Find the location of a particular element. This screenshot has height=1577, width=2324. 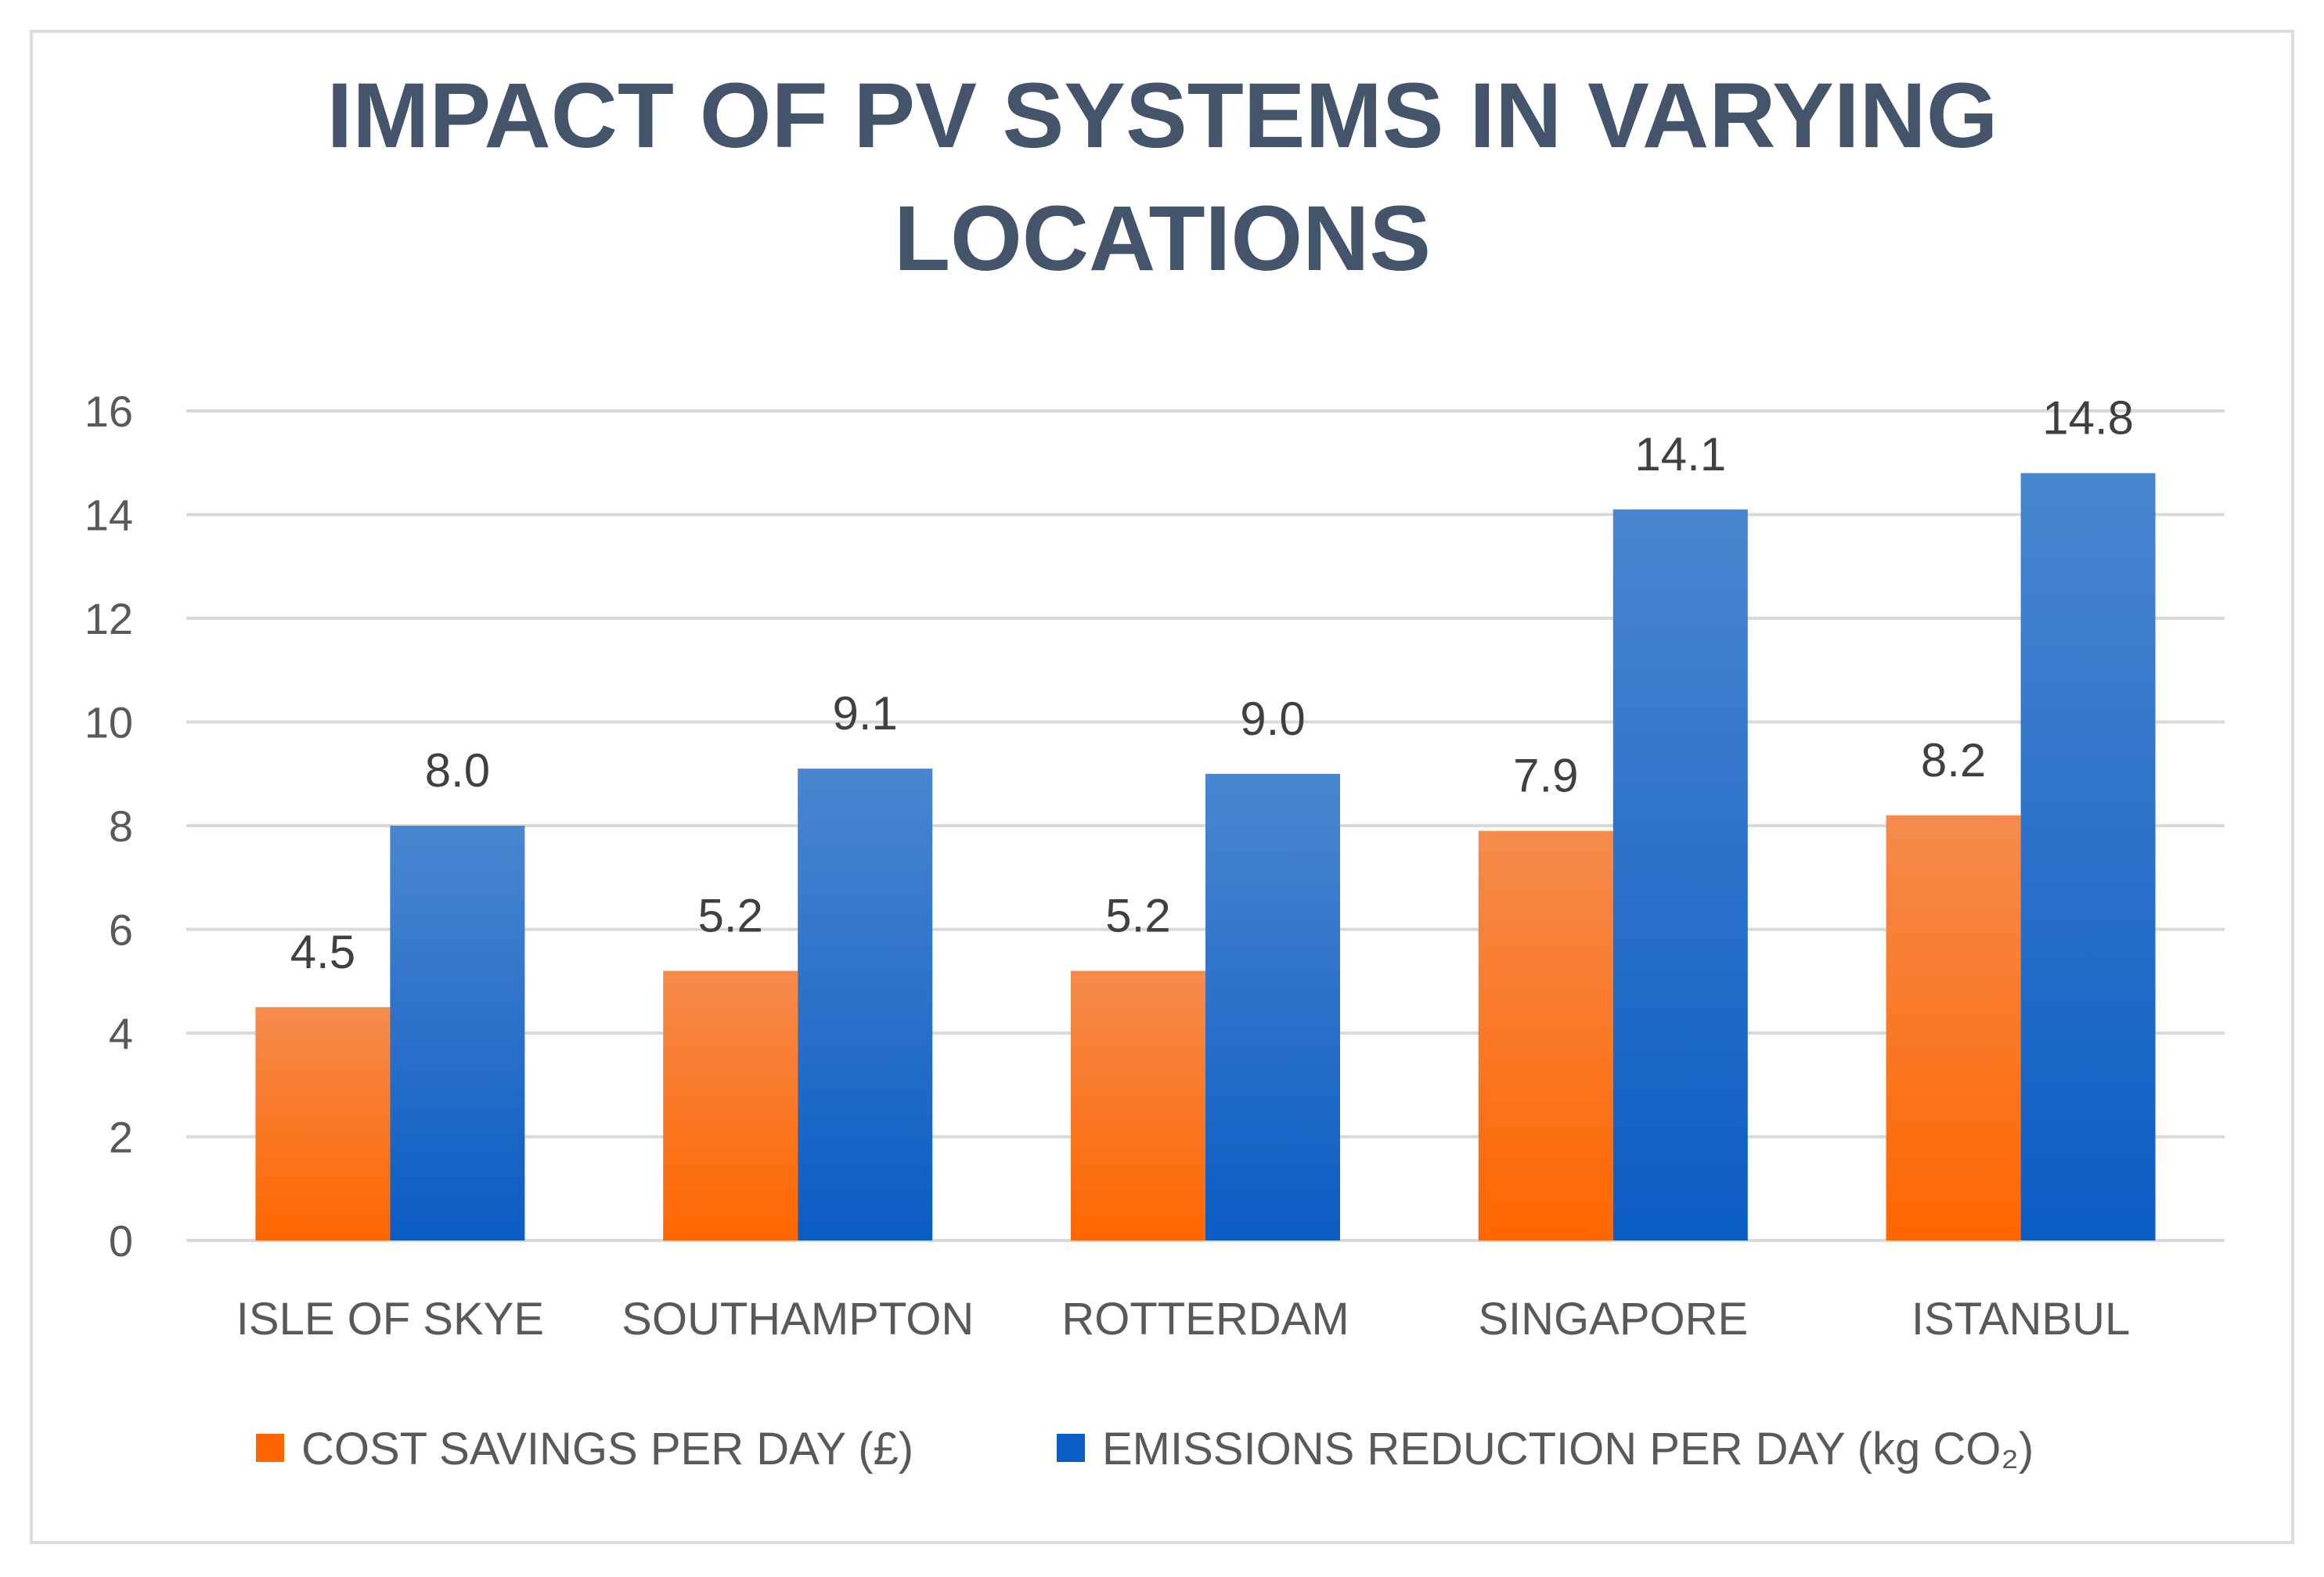

y-tick-label: 16 is located at coordinates (109, 411).